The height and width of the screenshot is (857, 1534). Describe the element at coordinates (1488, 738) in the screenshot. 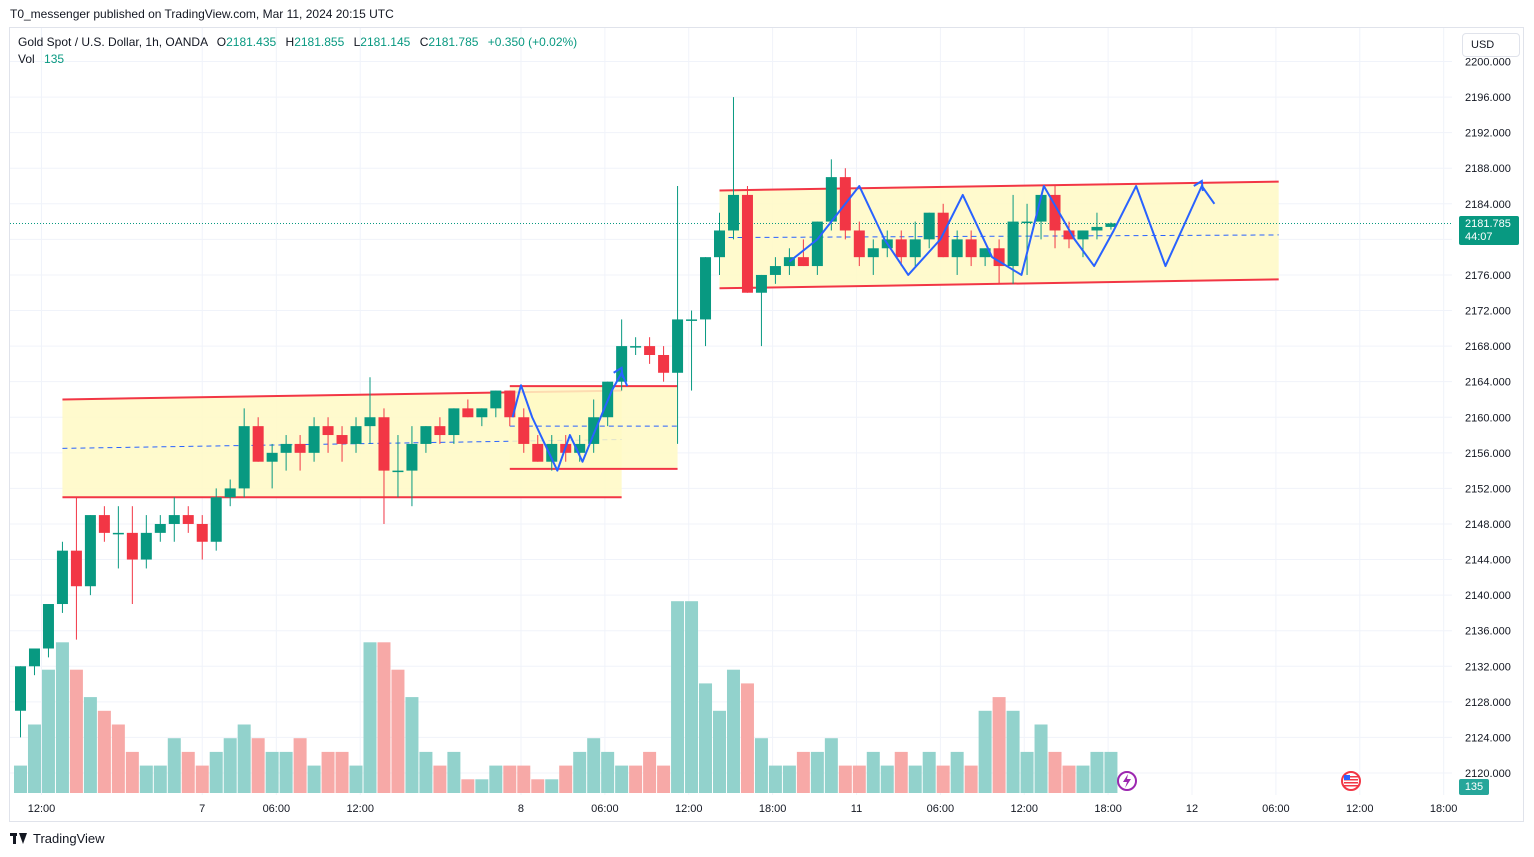

I see `y-tick-label: 2124.000` at that location.